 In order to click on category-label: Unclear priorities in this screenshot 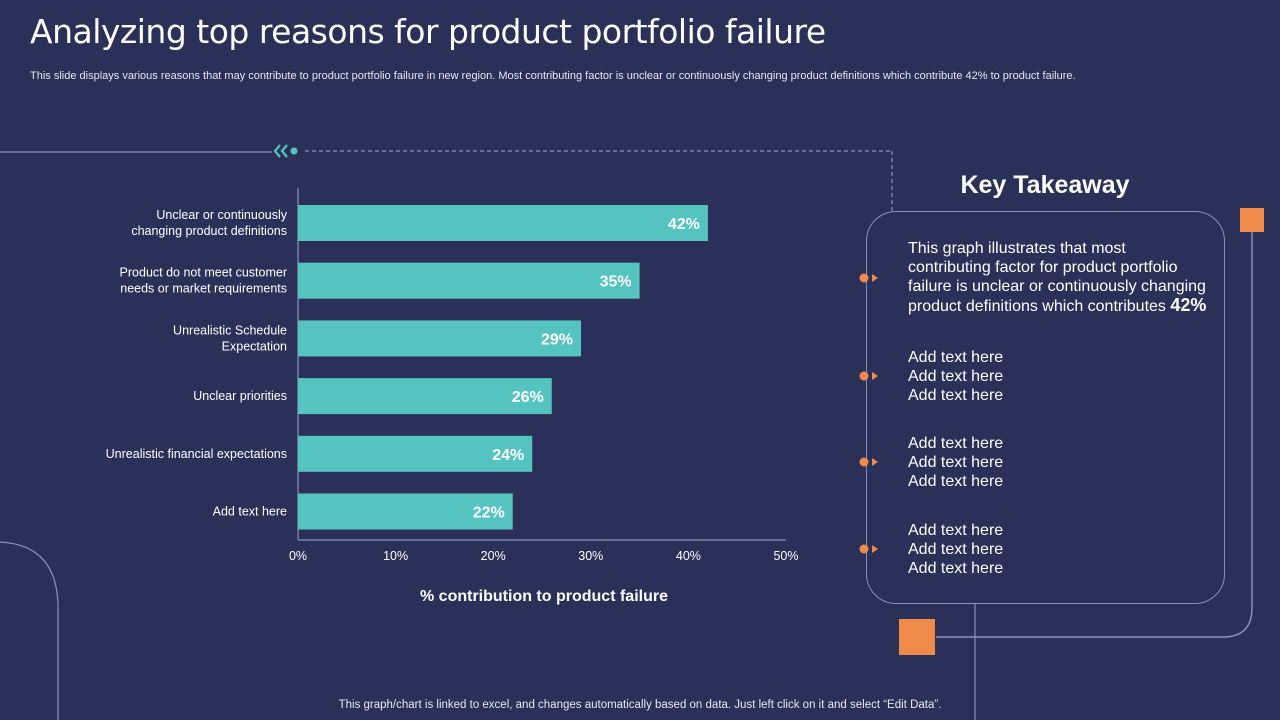, I will do `click(240, 396)`.